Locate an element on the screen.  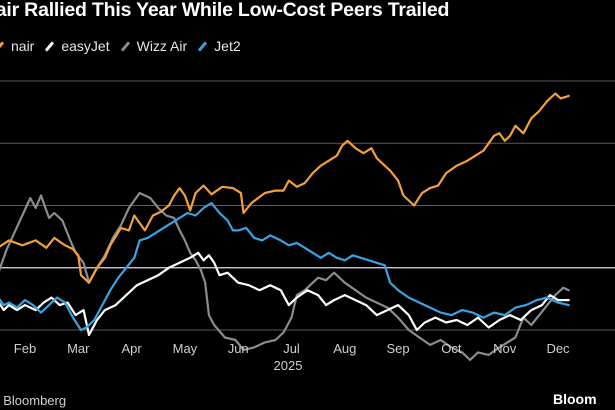
x-axis-label: 2025 is located at coordinates (288, 365).